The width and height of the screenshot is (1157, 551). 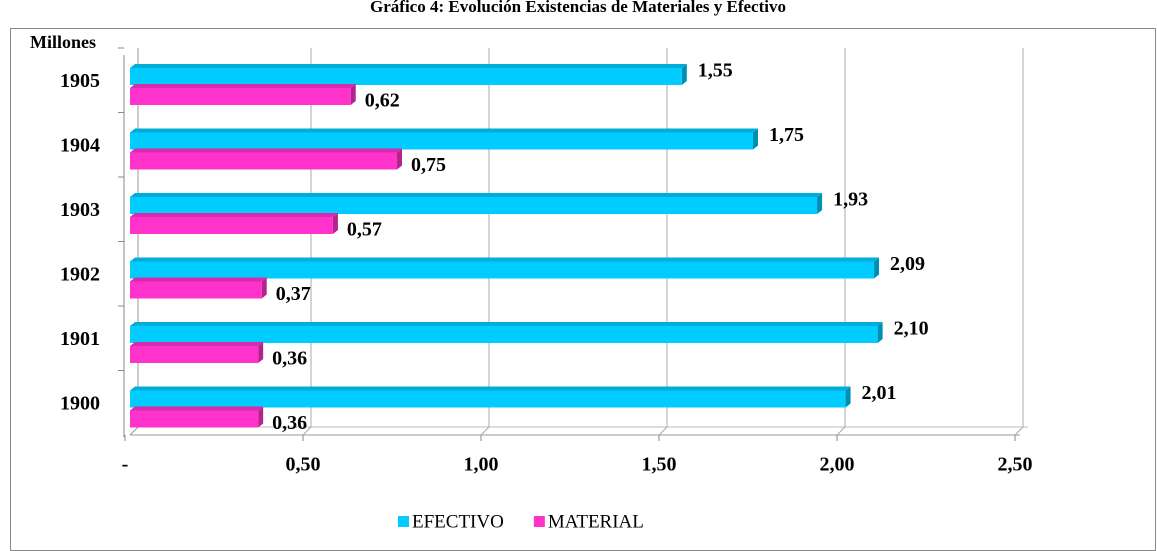 I want to click on y-tick-label: 1900, so click(x=80, y=403).